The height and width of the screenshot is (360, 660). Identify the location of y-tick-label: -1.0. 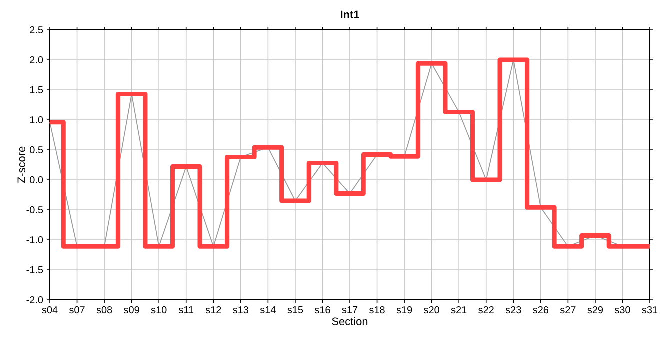
(35, 240).